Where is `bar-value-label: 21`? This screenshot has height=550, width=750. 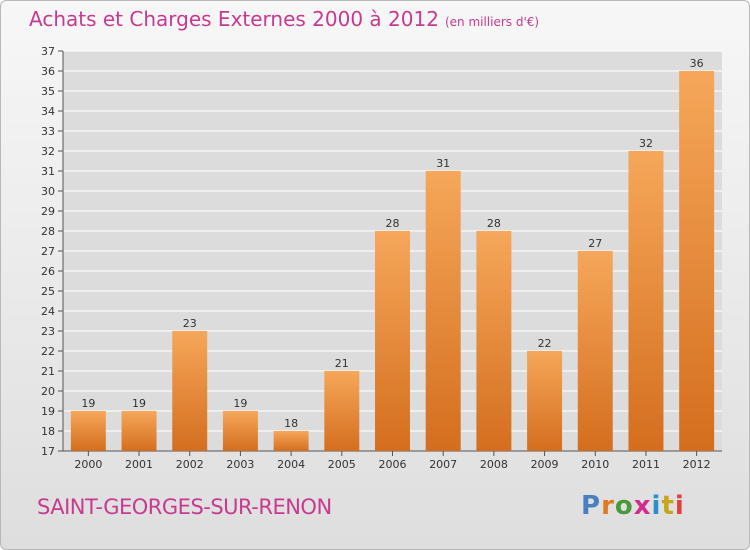 bar-value-label: 21 is located at coordinates (342, 363).